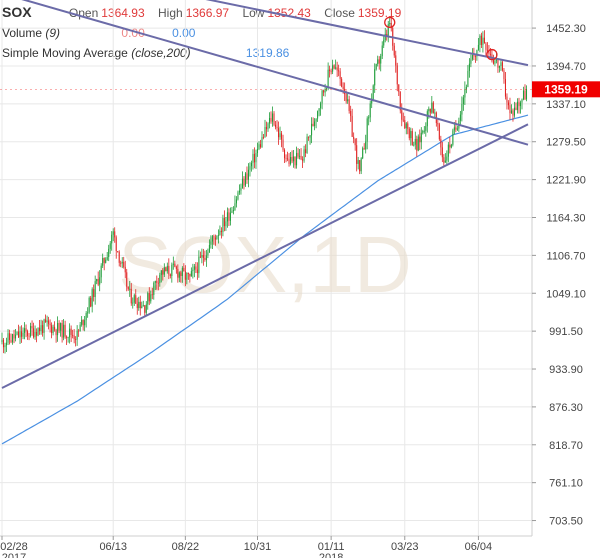 The height and width of the screenshot is (558, 600). I want to click on sma-value: 1319.86, so click(267, 53).